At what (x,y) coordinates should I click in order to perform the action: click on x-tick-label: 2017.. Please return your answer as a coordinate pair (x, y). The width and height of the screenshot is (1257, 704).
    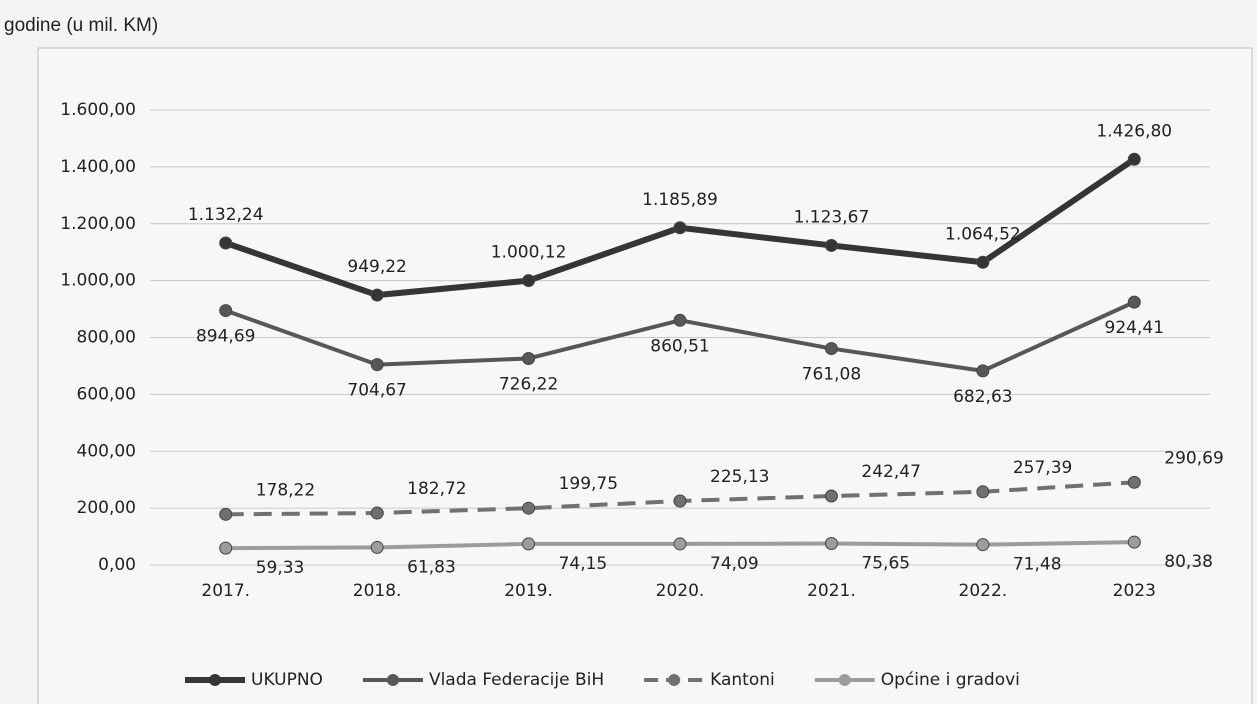
    Looking at the image, I should click on (225, 591).